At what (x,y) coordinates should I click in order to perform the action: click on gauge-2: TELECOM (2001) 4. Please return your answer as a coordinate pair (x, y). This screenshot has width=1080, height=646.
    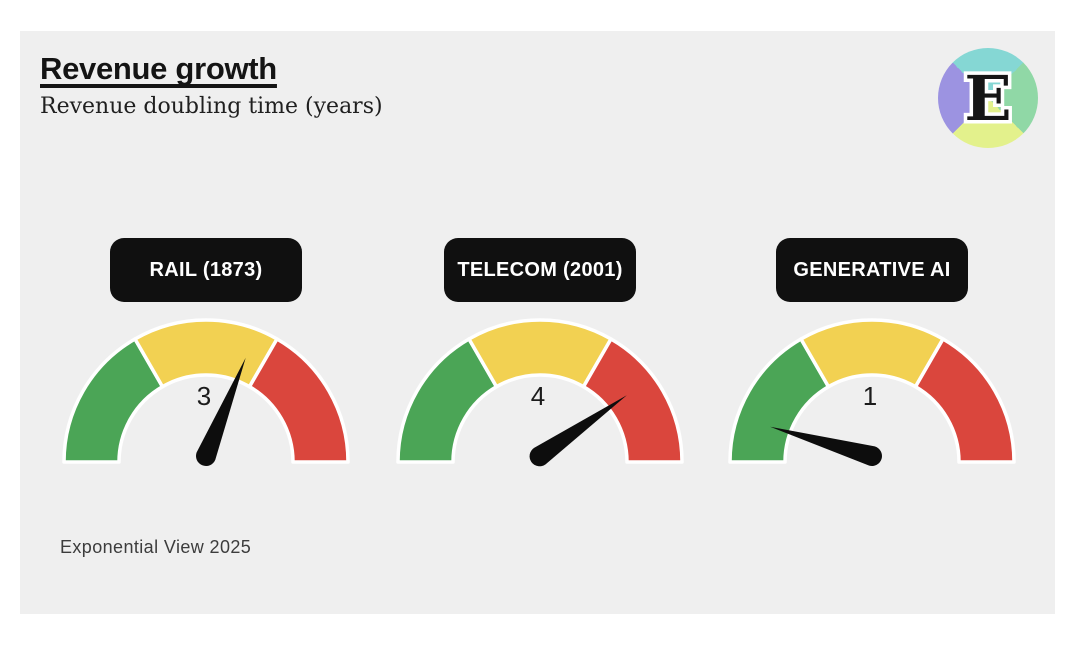
    Looking at the image, I should click on (540, 356).